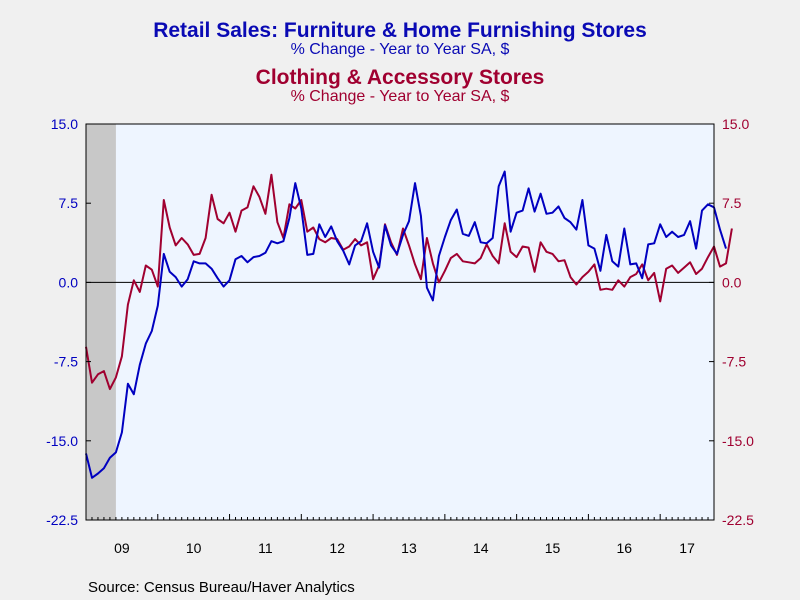 The image size is (800, 600). I want to click on x-tick-label: 16, so click(624, 548).